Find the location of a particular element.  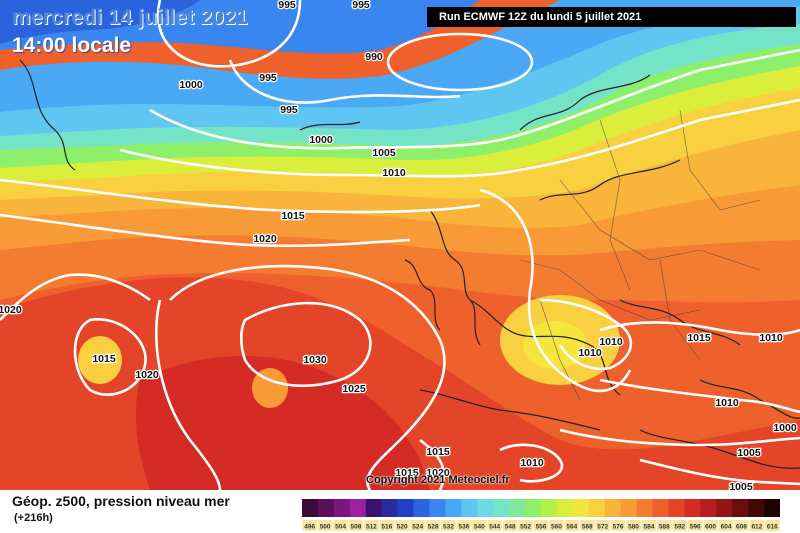

color-scale-tick: 544 is located at coordinates (494, 527).